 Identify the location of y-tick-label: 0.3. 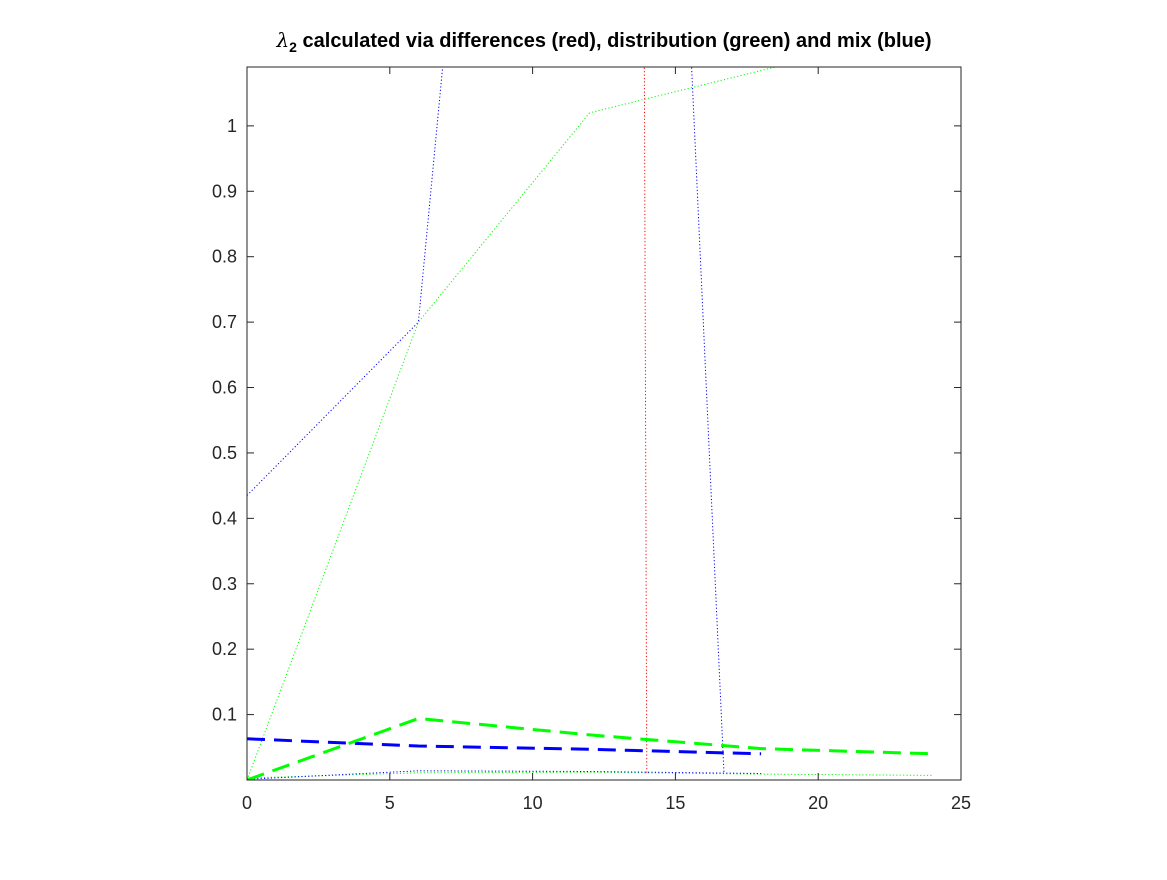
(224, 584).